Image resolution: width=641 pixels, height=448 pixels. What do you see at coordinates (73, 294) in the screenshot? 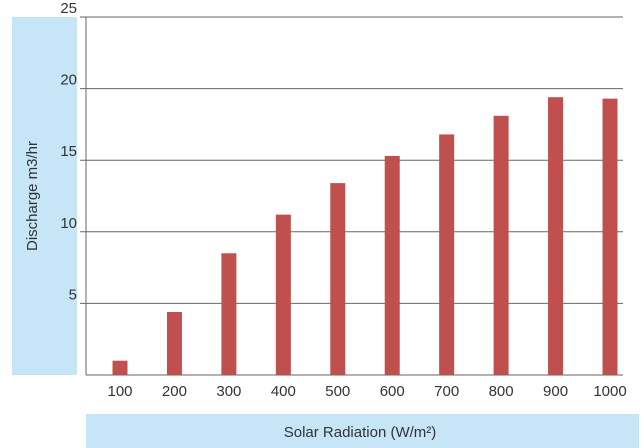
I see `y-tick-label: 5` at bounding box center [73, 294].